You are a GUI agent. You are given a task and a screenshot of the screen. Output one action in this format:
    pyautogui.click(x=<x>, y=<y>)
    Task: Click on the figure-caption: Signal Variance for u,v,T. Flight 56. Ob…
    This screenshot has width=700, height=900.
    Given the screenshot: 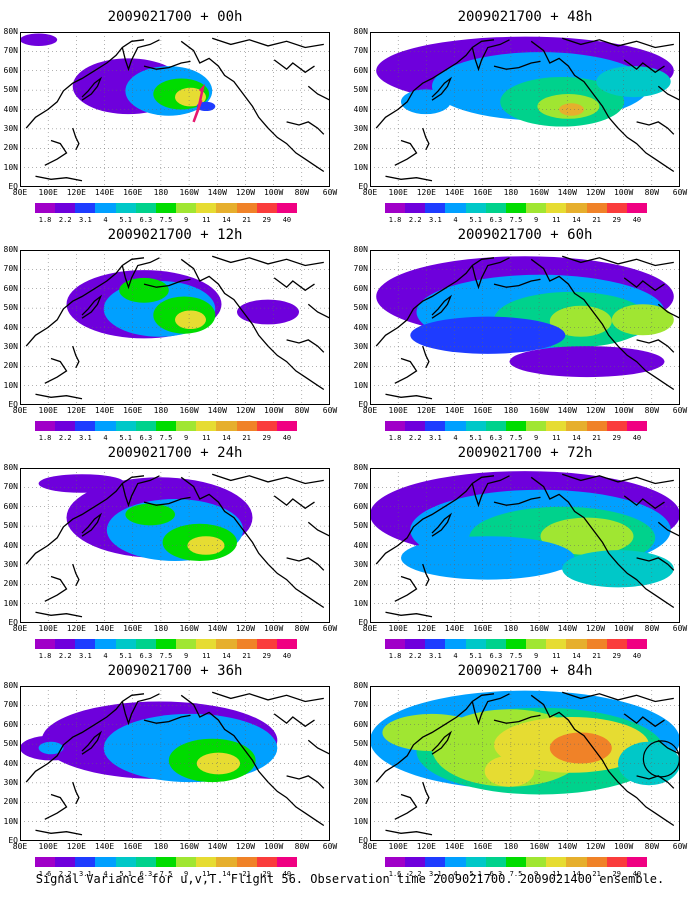 What is the action you would take?
    pyautogui.click(x=350, y=879)
    